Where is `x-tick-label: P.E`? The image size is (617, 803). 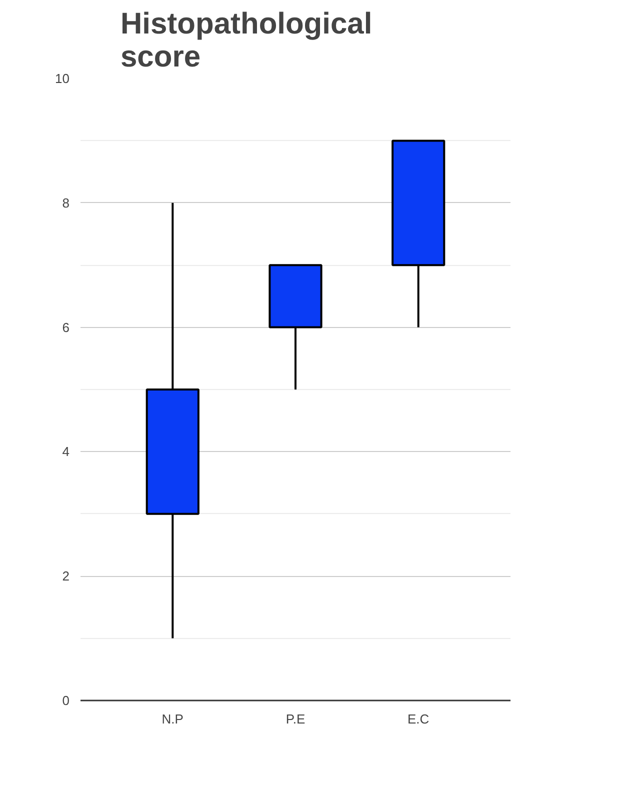
x-tick-label: P.E is located at coordinates (296, 719).